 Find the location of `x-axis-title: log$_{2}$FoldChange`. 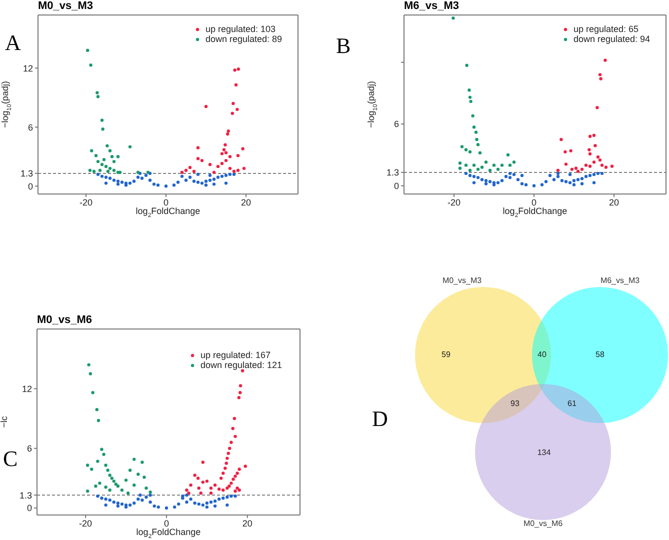

x-axis-title: log$_{2}$FoldChange is located at coordinates (168, 212).